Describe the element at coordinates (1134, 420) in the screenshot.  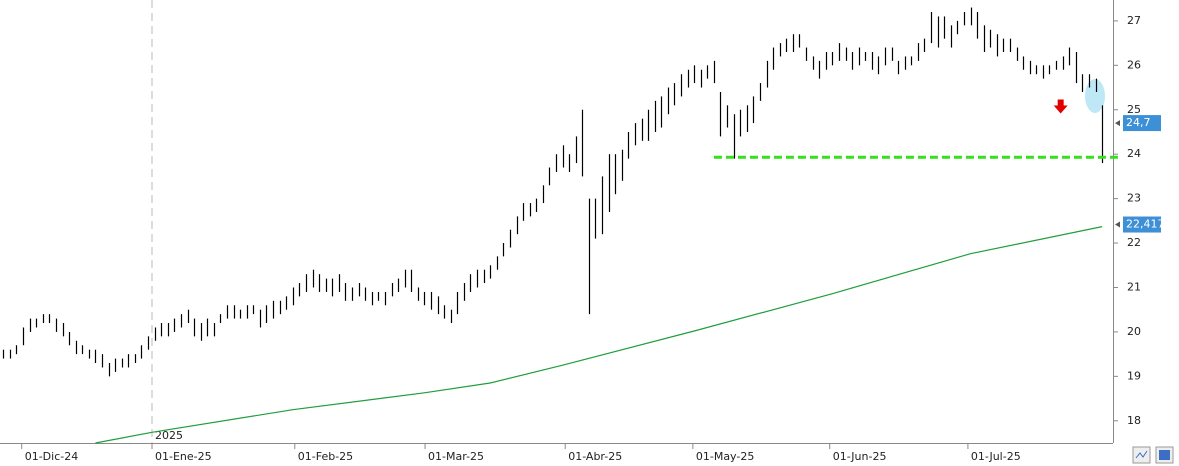
I see `y-tick-label: 18` at that location.